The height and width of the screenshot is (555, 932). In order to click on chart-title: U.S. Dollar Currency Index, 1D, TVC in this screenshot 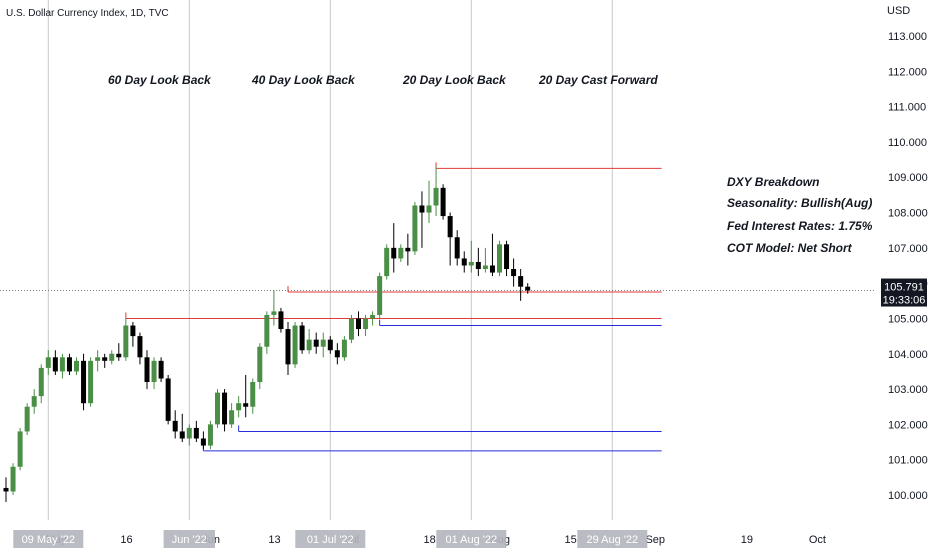, I will do `click(87, 13)`.